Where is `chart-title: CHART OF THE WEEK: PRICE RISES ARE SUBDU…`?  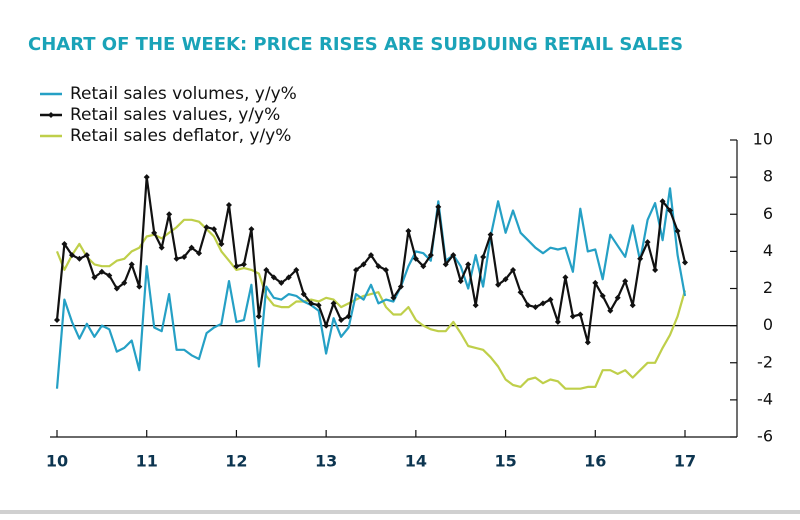 chart-title: CHART OF THE WEEK: PRICE RISES ARE SUBDU… is located at coordinates (355, 44).